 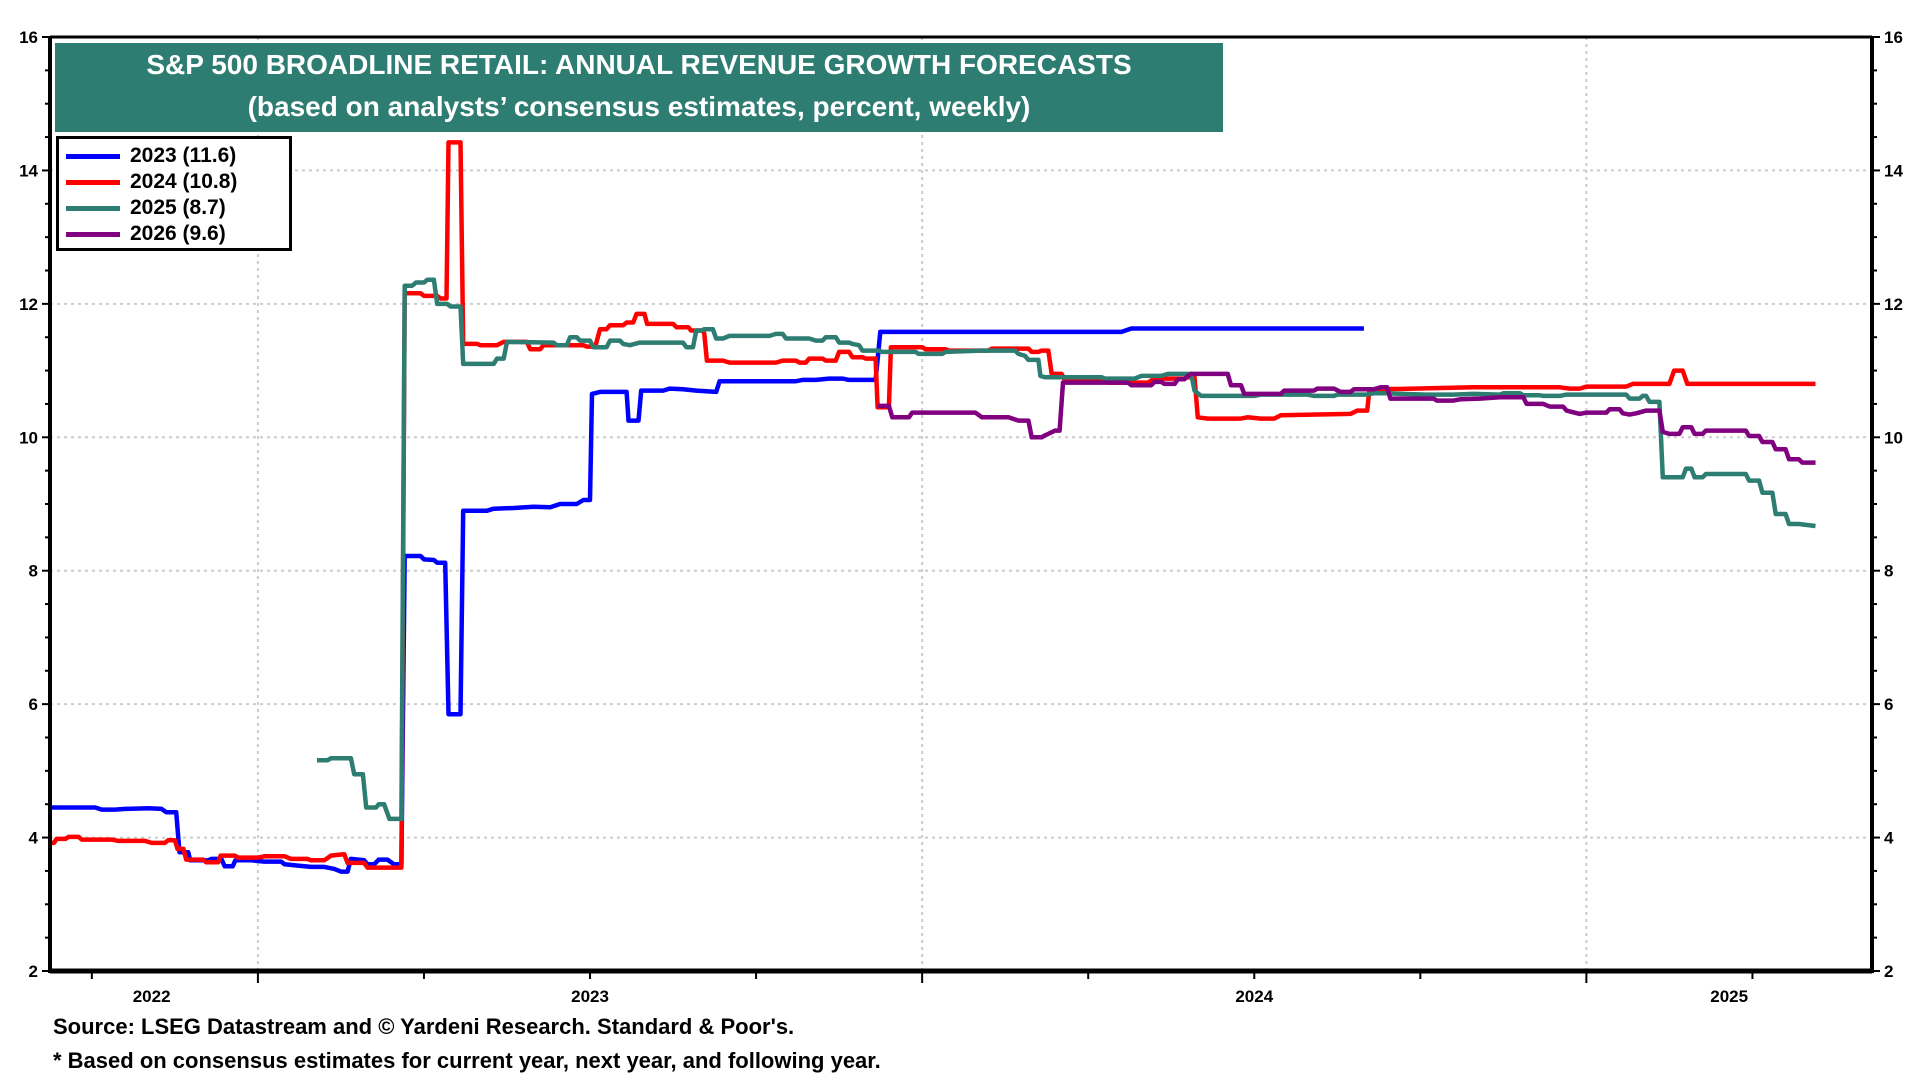 What do you see at coordinates (28, 304) in the screenshot?
I see `y-tick-label-left: 12` at bounding box center [28, 304].